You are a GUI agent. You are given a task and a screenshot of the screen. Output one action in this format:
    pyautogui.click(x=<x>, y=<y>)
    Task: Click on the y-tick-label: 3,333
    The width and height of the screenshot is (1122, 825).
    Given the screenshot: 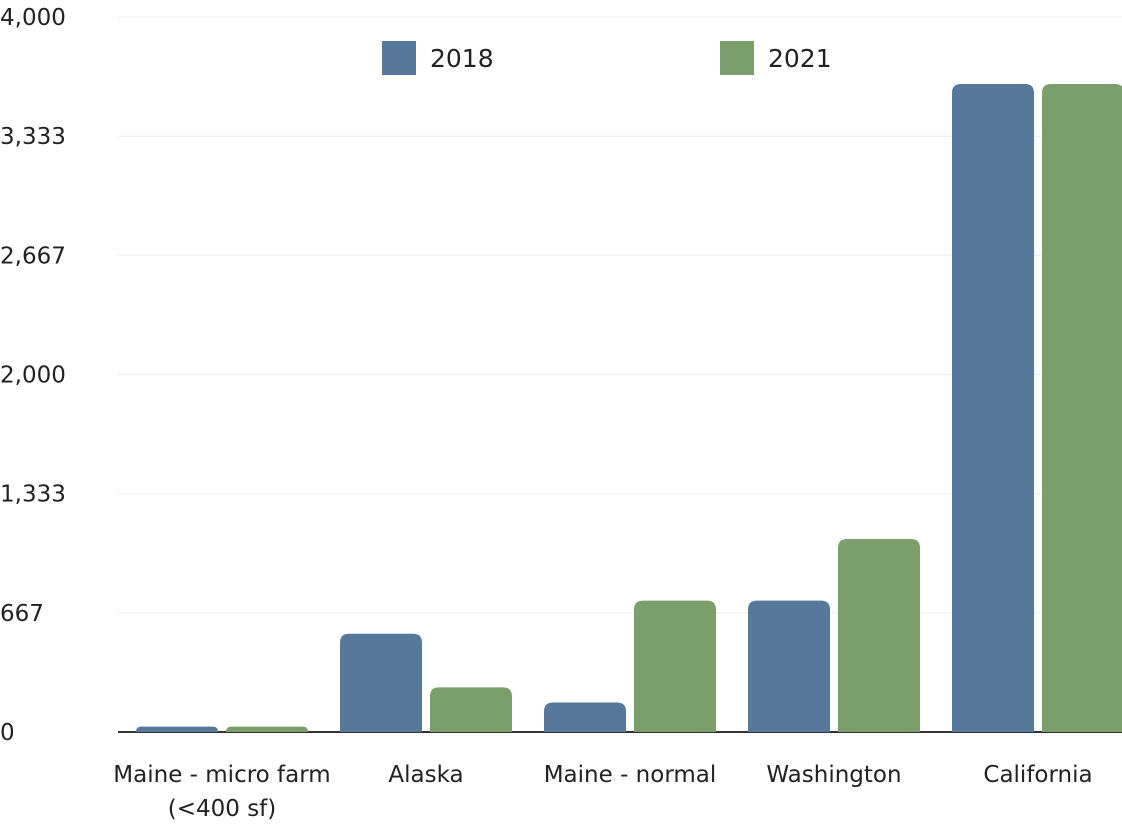 What is the action you would take?
    pyautogui.click(x=33, y=137)
    